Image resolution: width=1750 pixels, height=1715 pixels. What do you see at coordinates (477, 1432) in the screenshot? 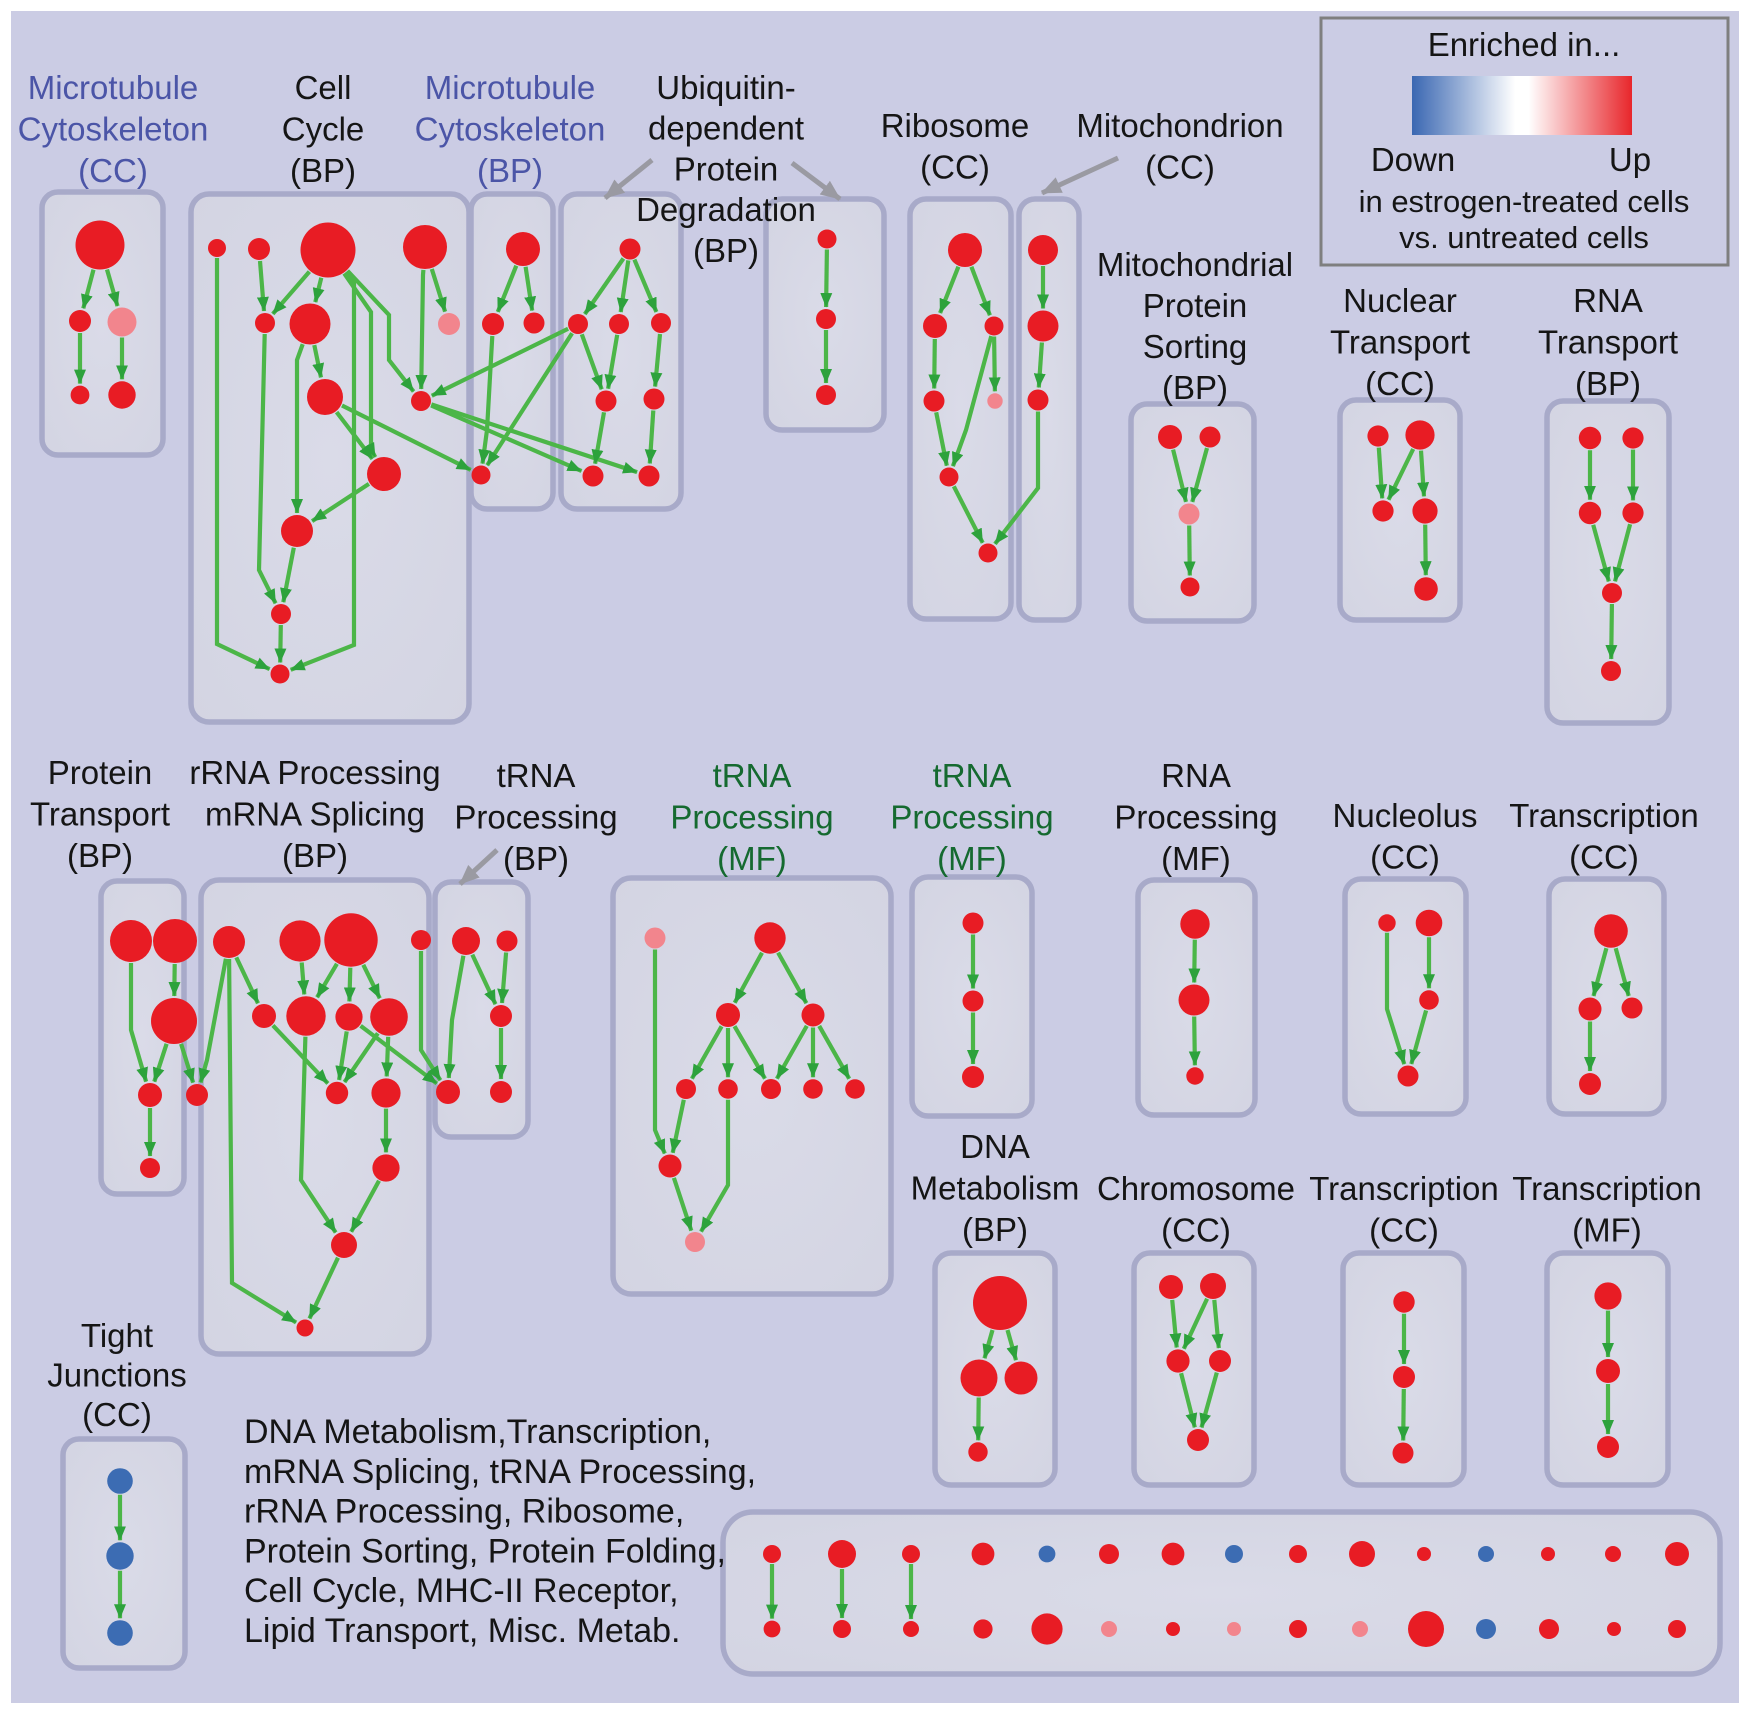
I see `svg-text: DNA Metabolism,Transcription,` at bounding box center [477, 1432].